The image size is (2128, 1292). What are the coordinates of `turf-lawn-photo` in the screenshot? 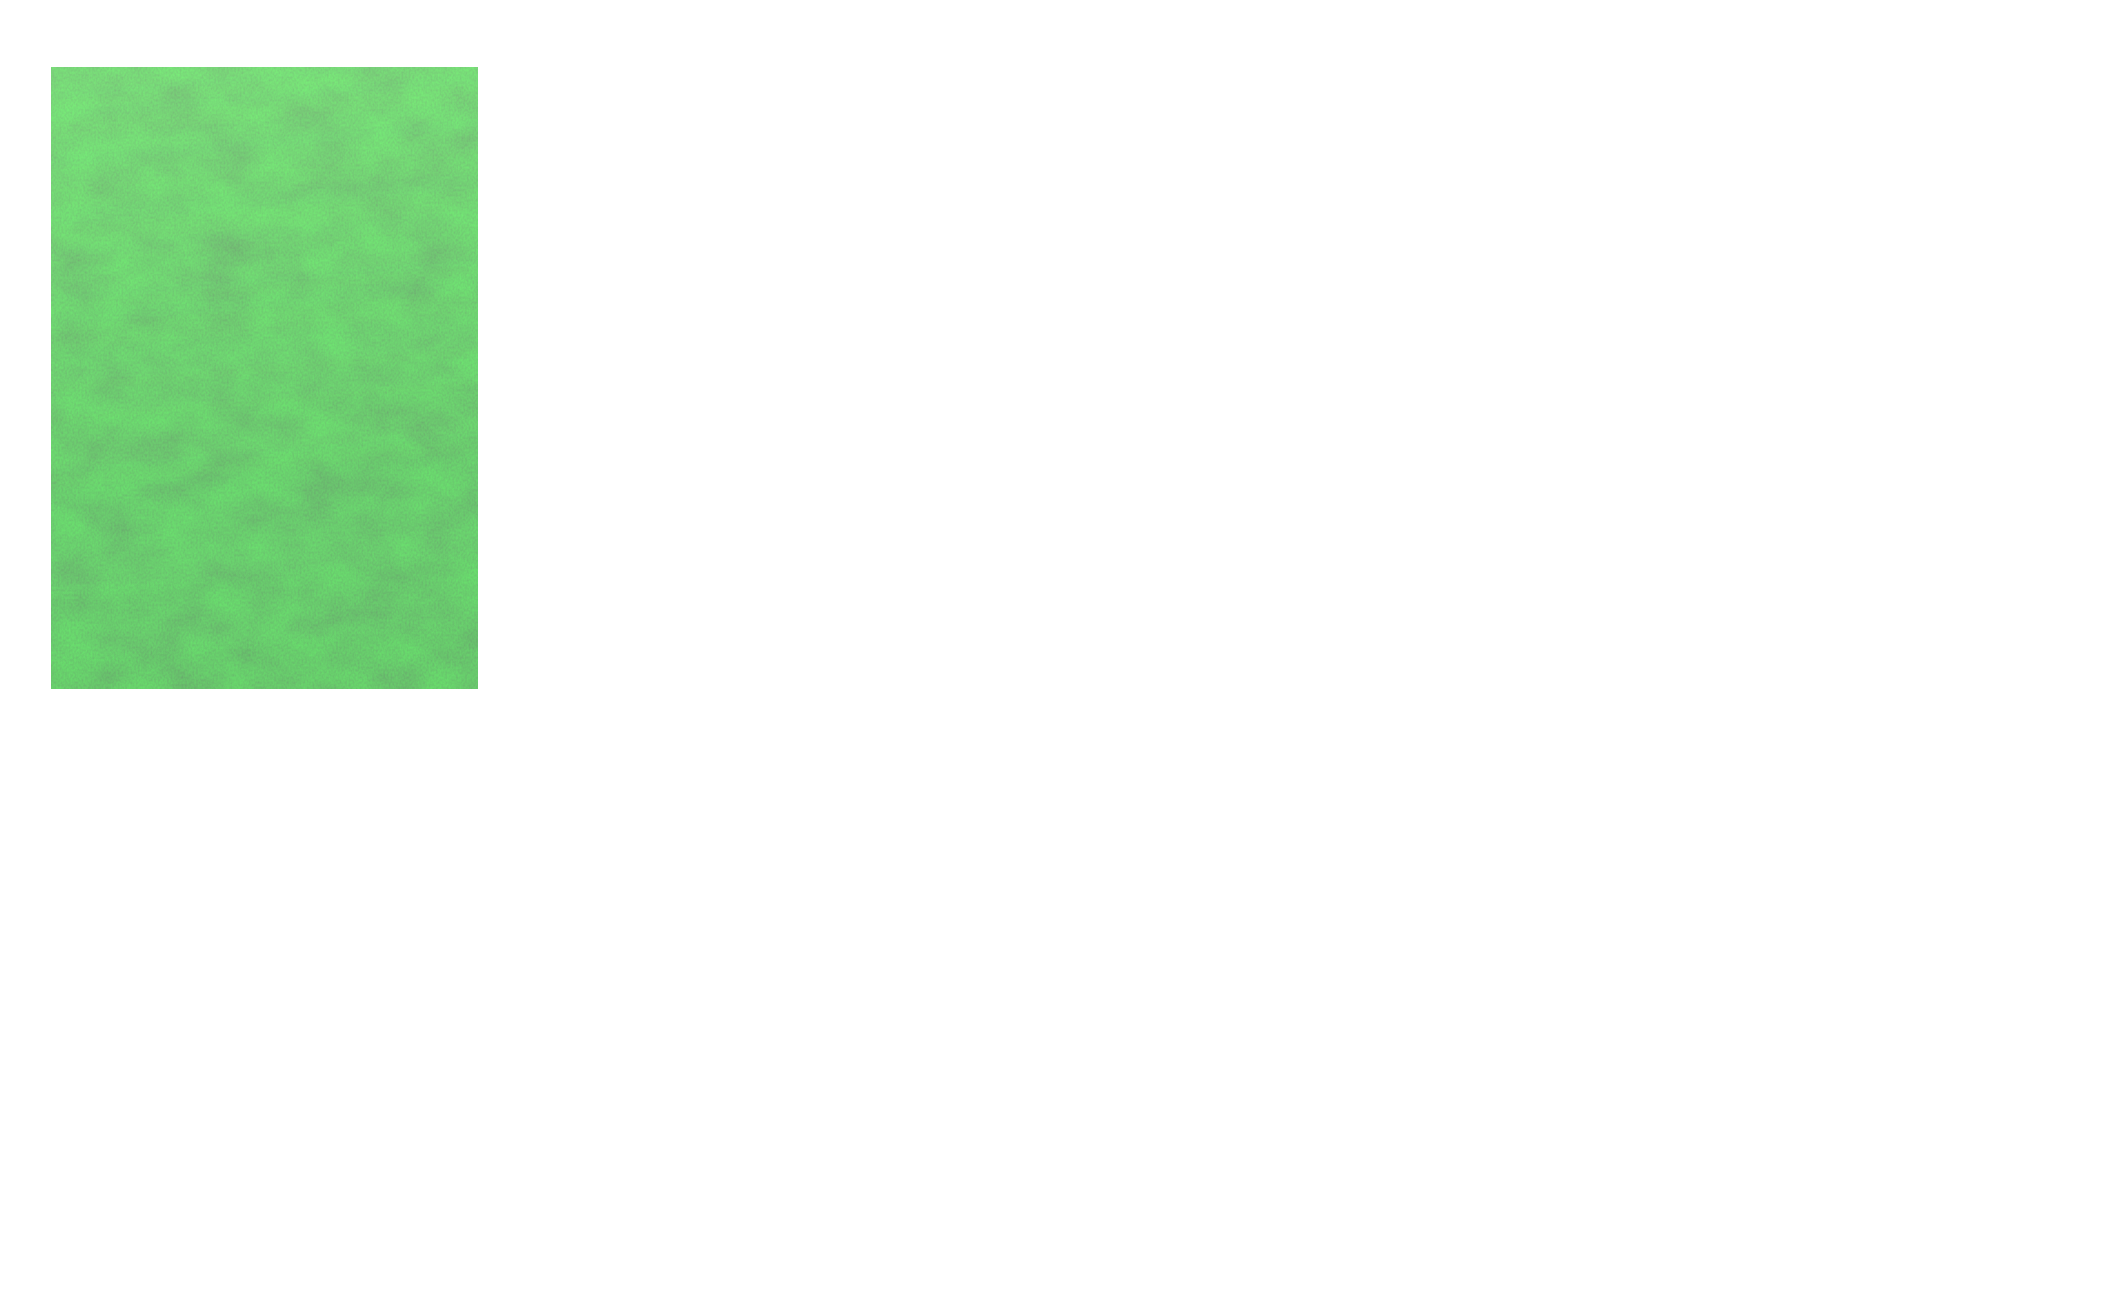 It's located at (264, 378).